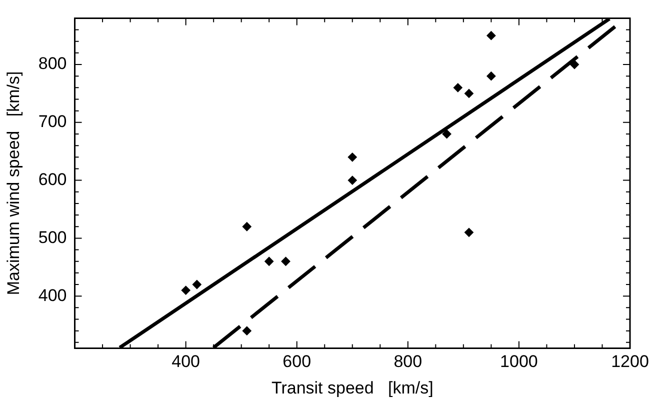 This screenshot has height=401, width=666. What do you see at coordinates (408, 362) in the screenshot?
I see `x-tick-label: 800` at bounding box center [408, 362].